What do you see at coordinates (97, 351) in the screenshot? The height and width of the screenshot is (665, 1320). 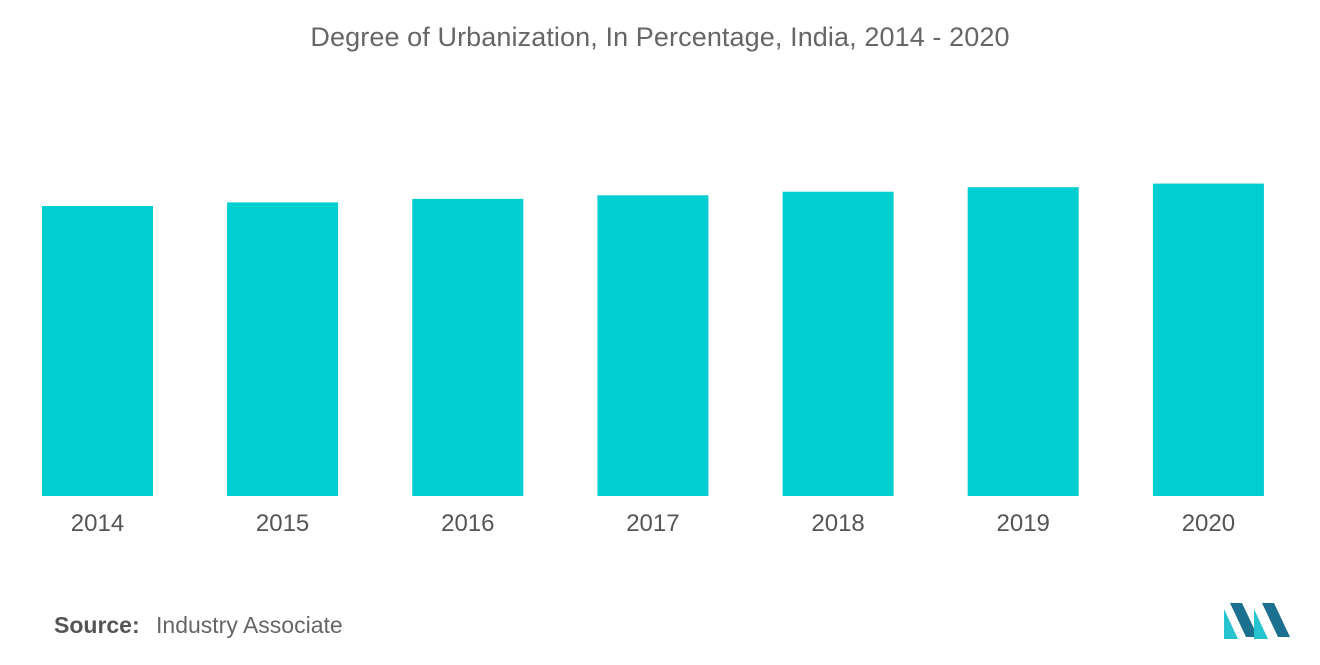 I see `bar-2014` at bounding box center [97, 351].